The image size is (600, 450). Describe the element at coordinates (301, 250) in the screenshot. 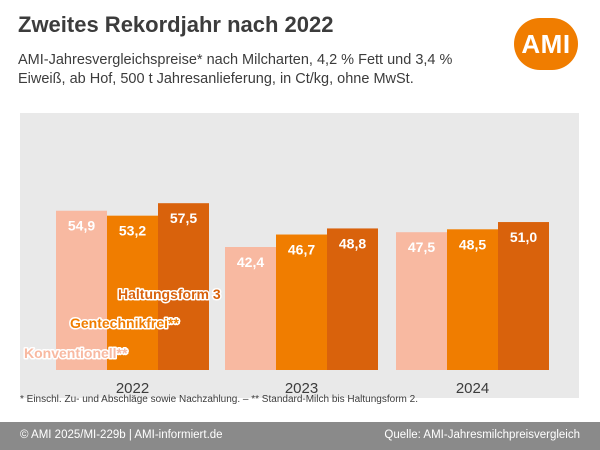

I see `data-label-2023-2: 46,7` at that location.